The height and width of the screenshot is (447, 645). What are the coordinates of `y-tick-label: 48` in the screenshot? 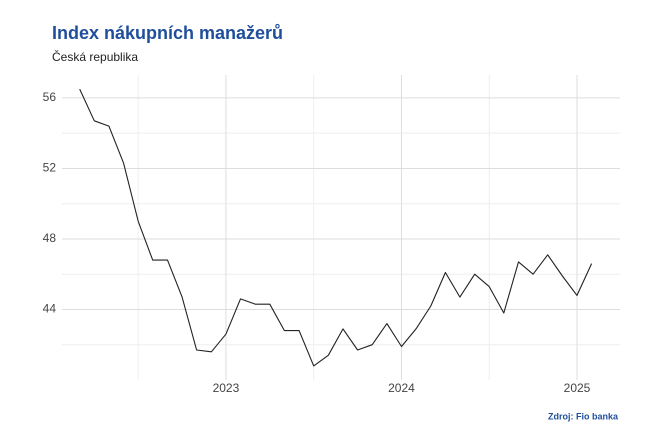 It's located at (50, 238).